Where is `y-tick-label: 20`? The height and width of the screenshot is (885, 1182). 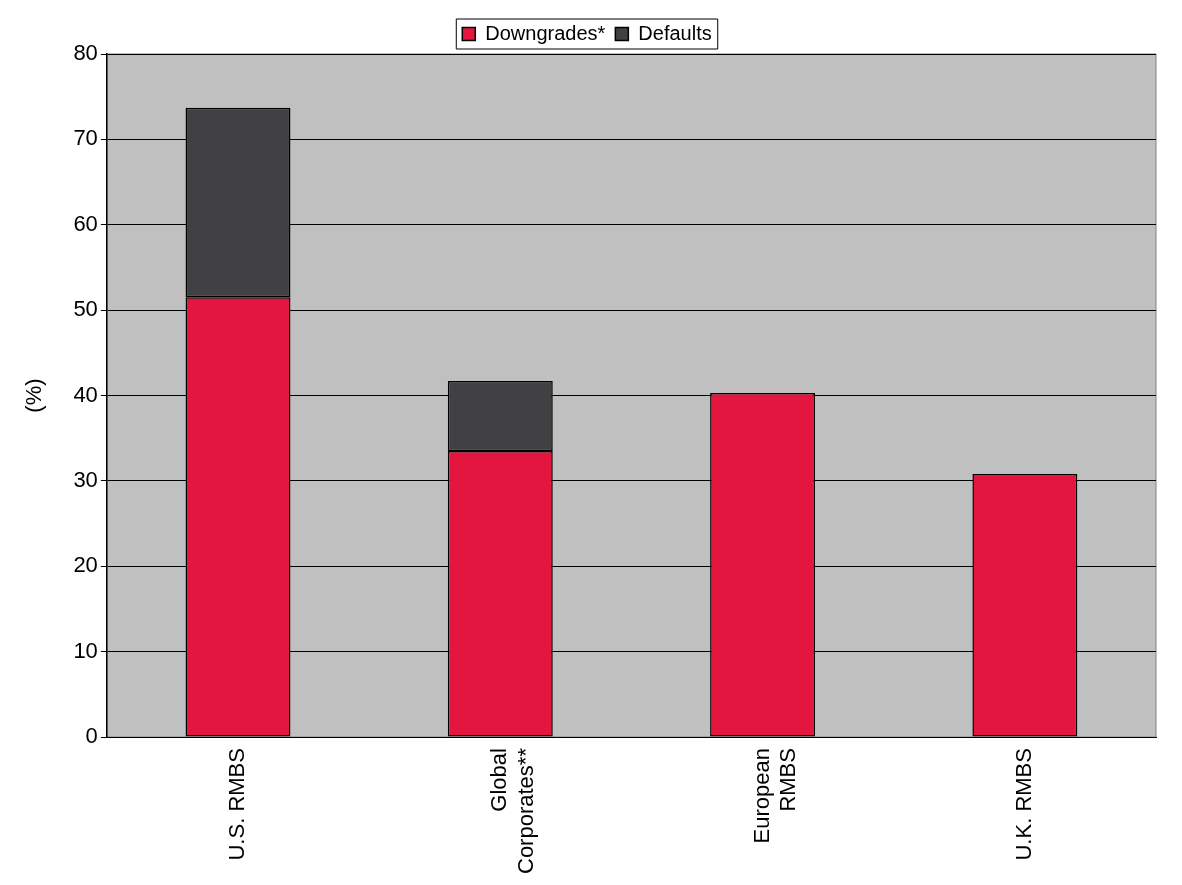
y-tick-label: 20 is located at coordinates (85, 565).